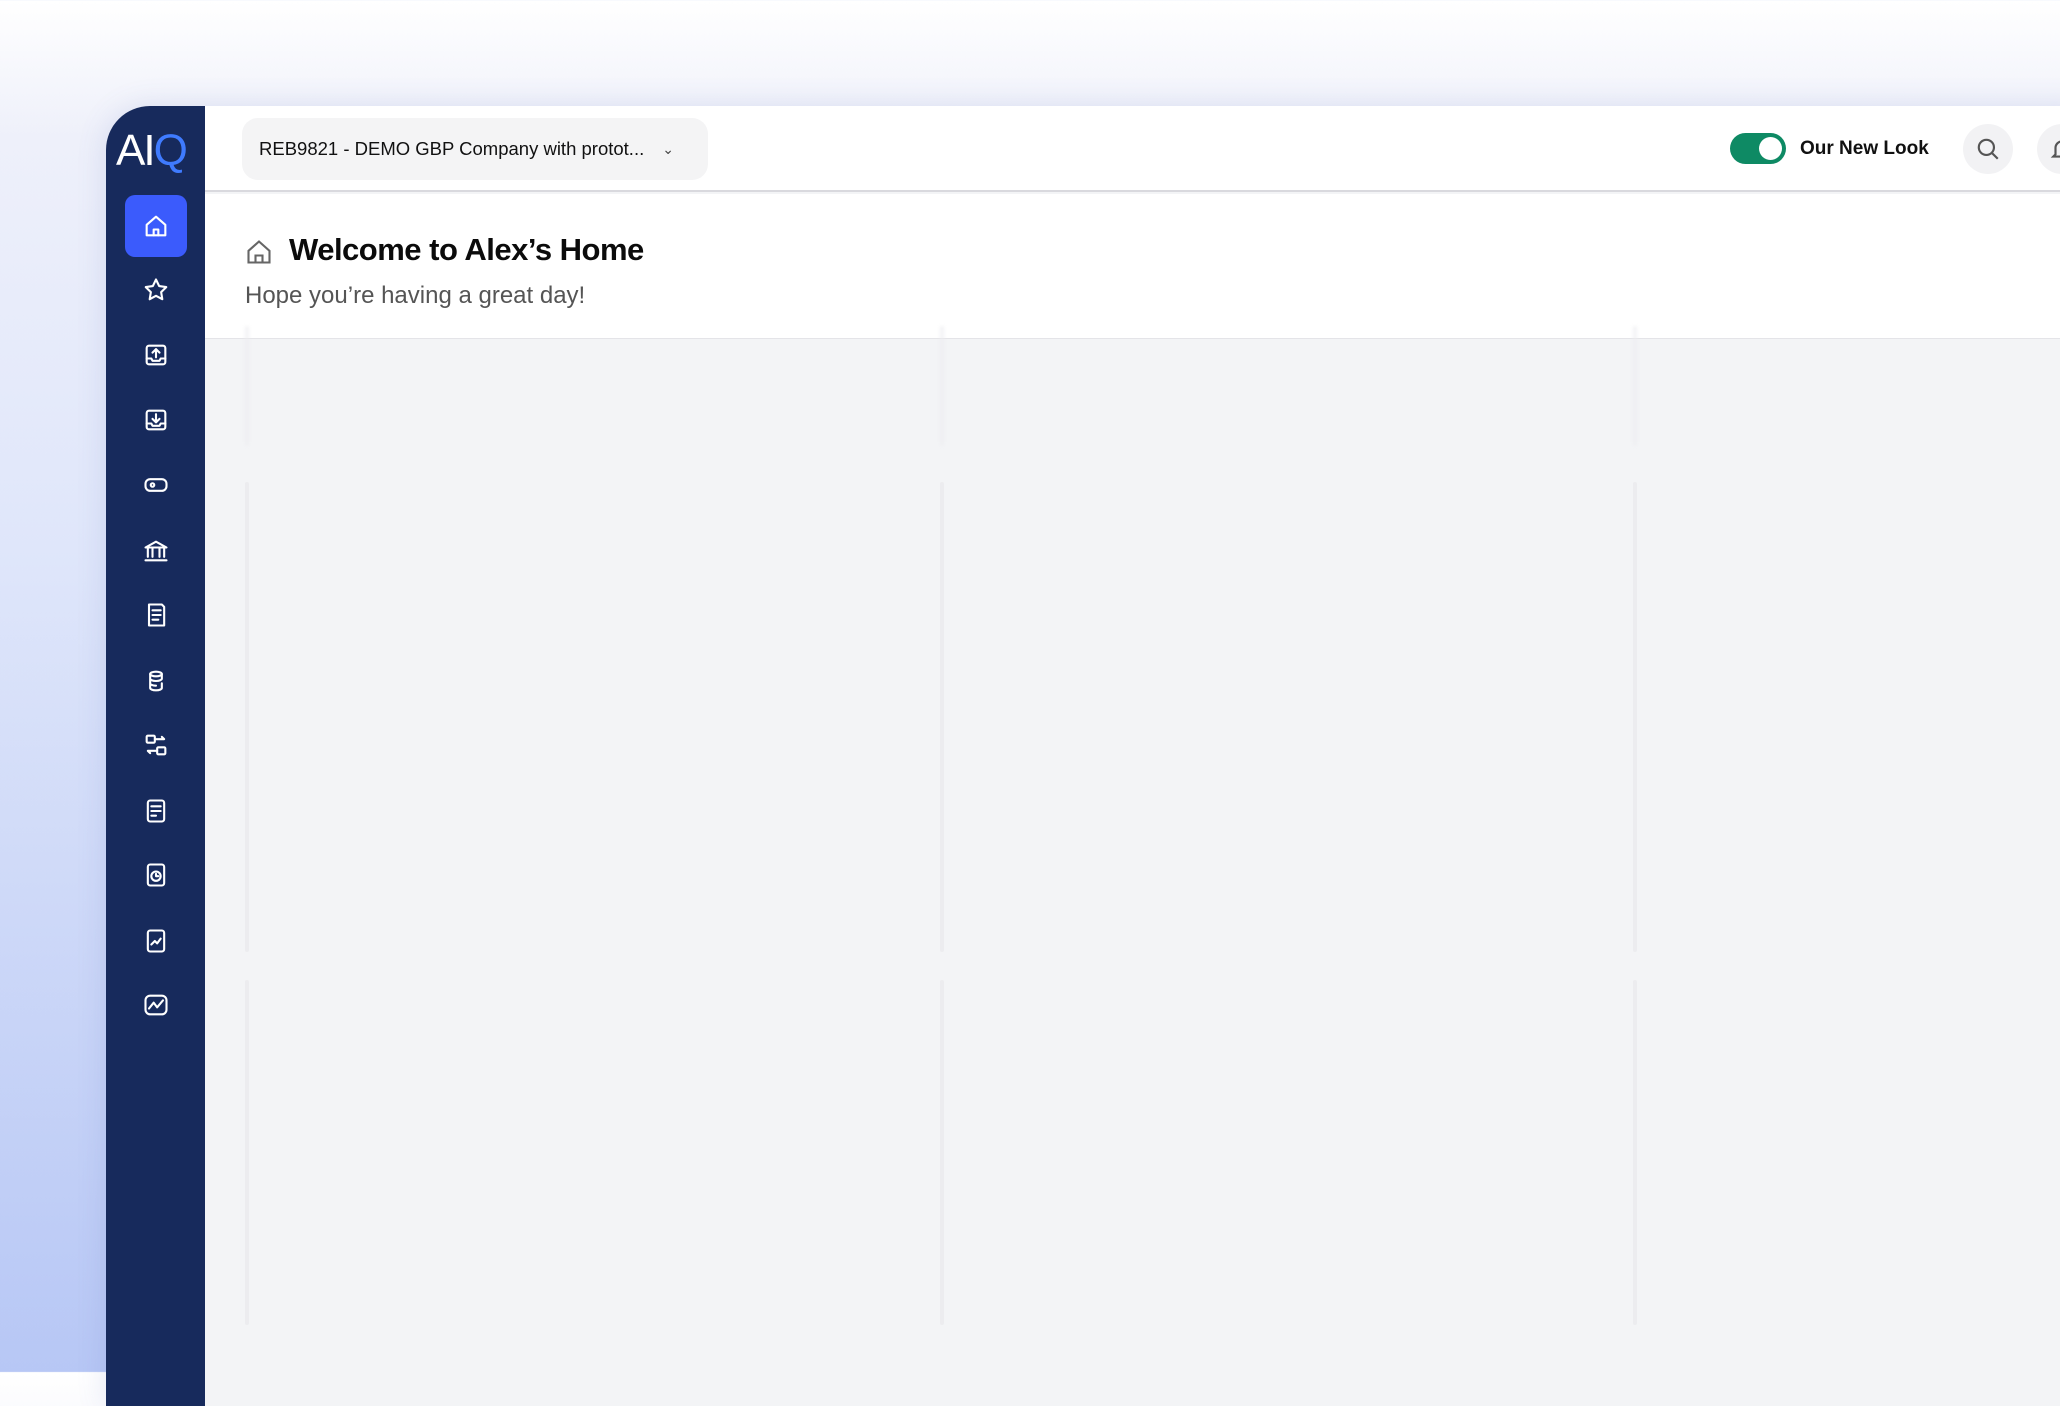 Image resolution: width=2060 pixels, height=1406 pixels. I want to click on page-title: Welcome to Alex’s Home, so click(466, 249).